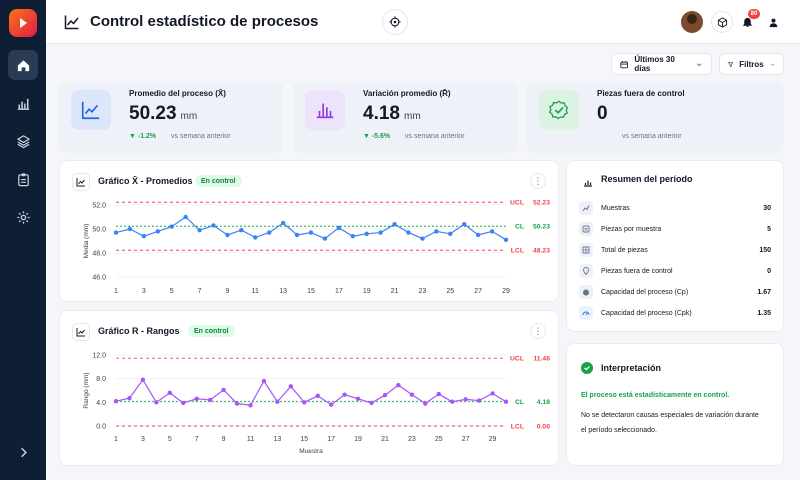 The width and height of the screenshot is (800, 480). Describe the element at coordinates (204, 21) in the screenshot. I see `page-title: Control estadístico de procesos` at that location.